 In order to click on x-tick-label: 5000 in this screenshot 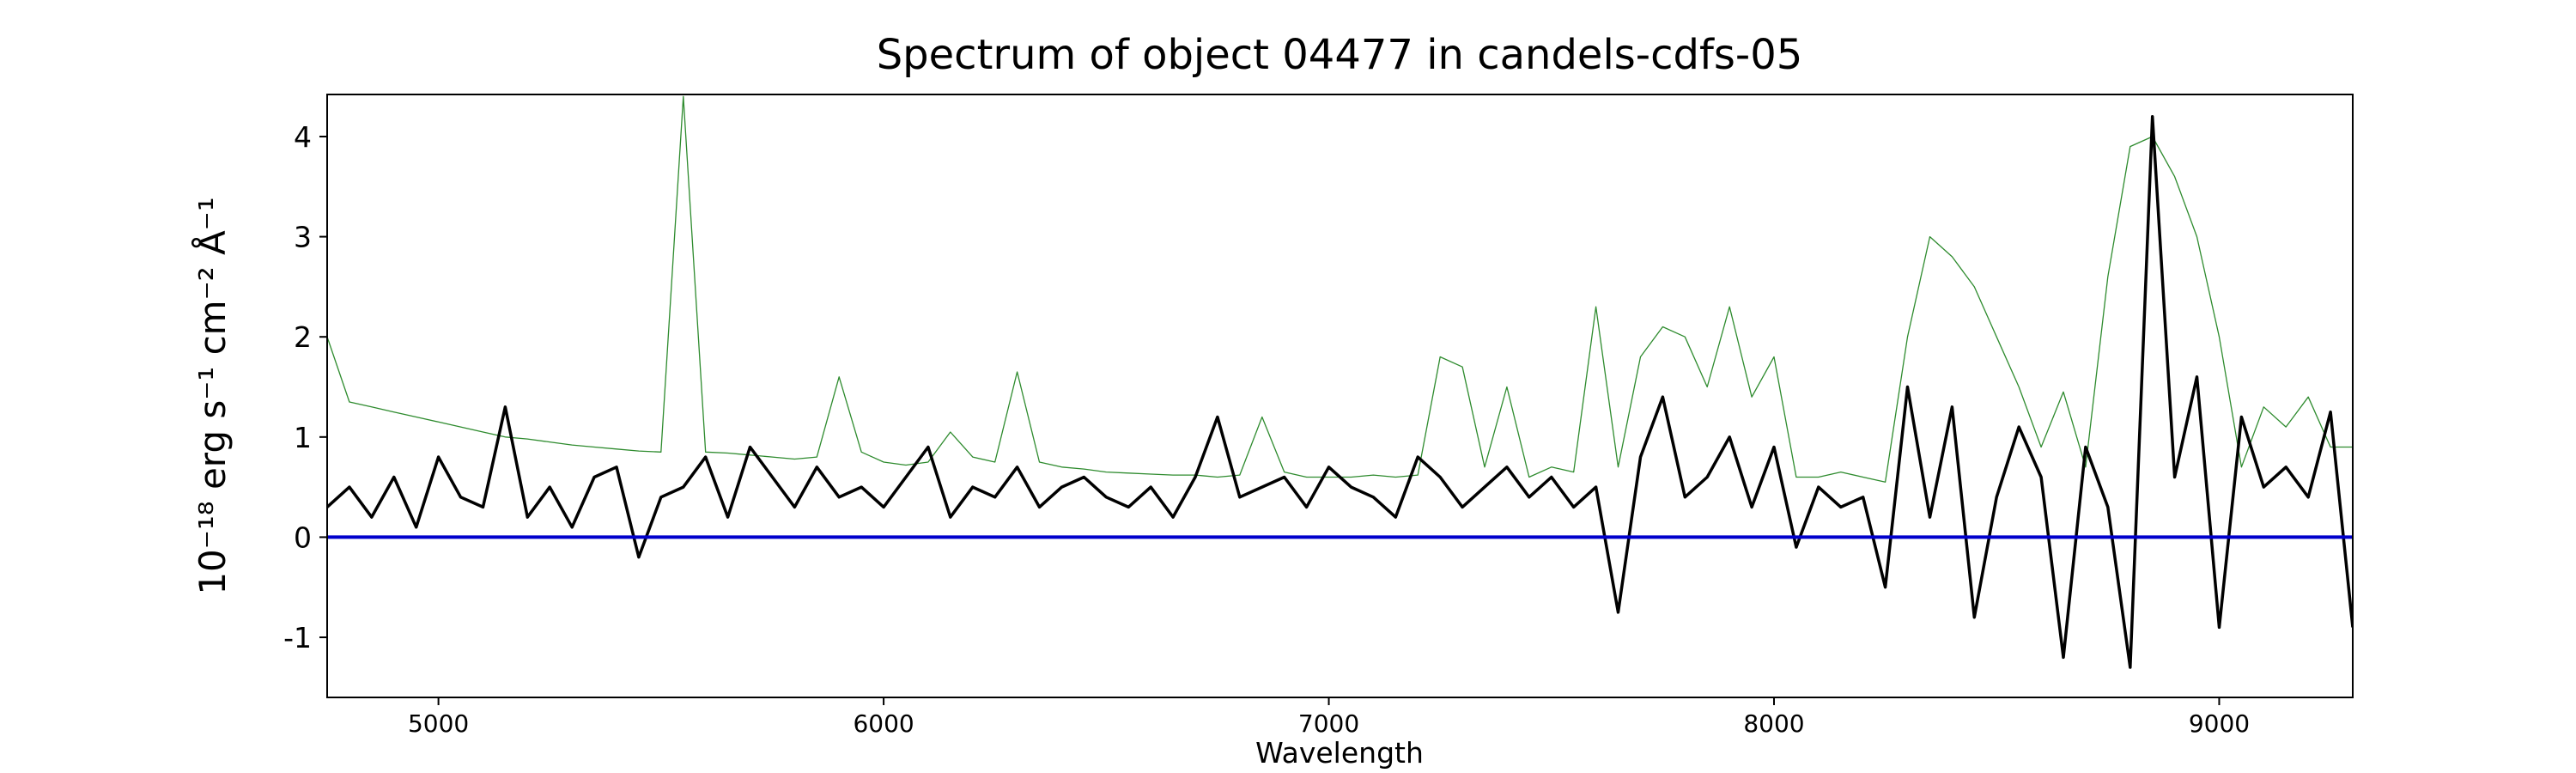, I will do `click(439, 723)`.